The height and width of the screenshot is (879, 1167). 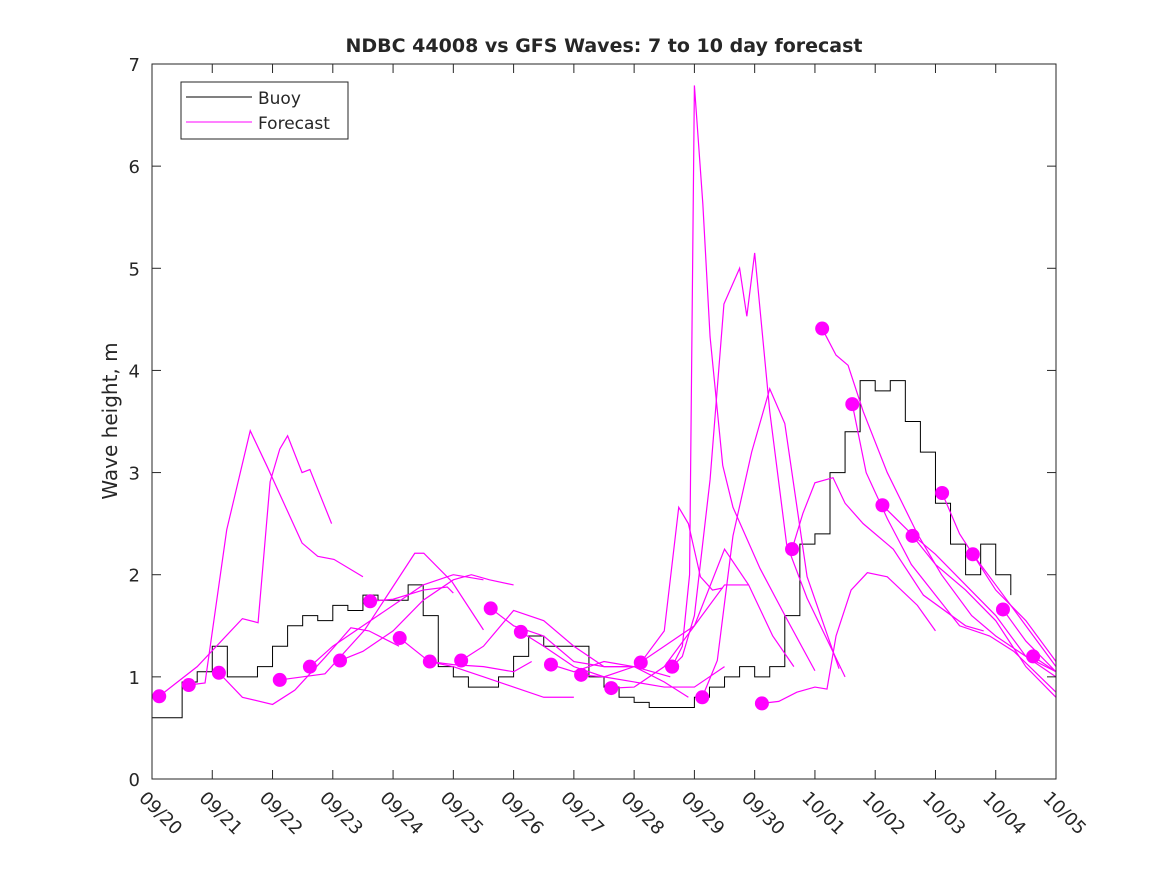 I want to click on y-tick-label: 1, so click(x=134, y=678).